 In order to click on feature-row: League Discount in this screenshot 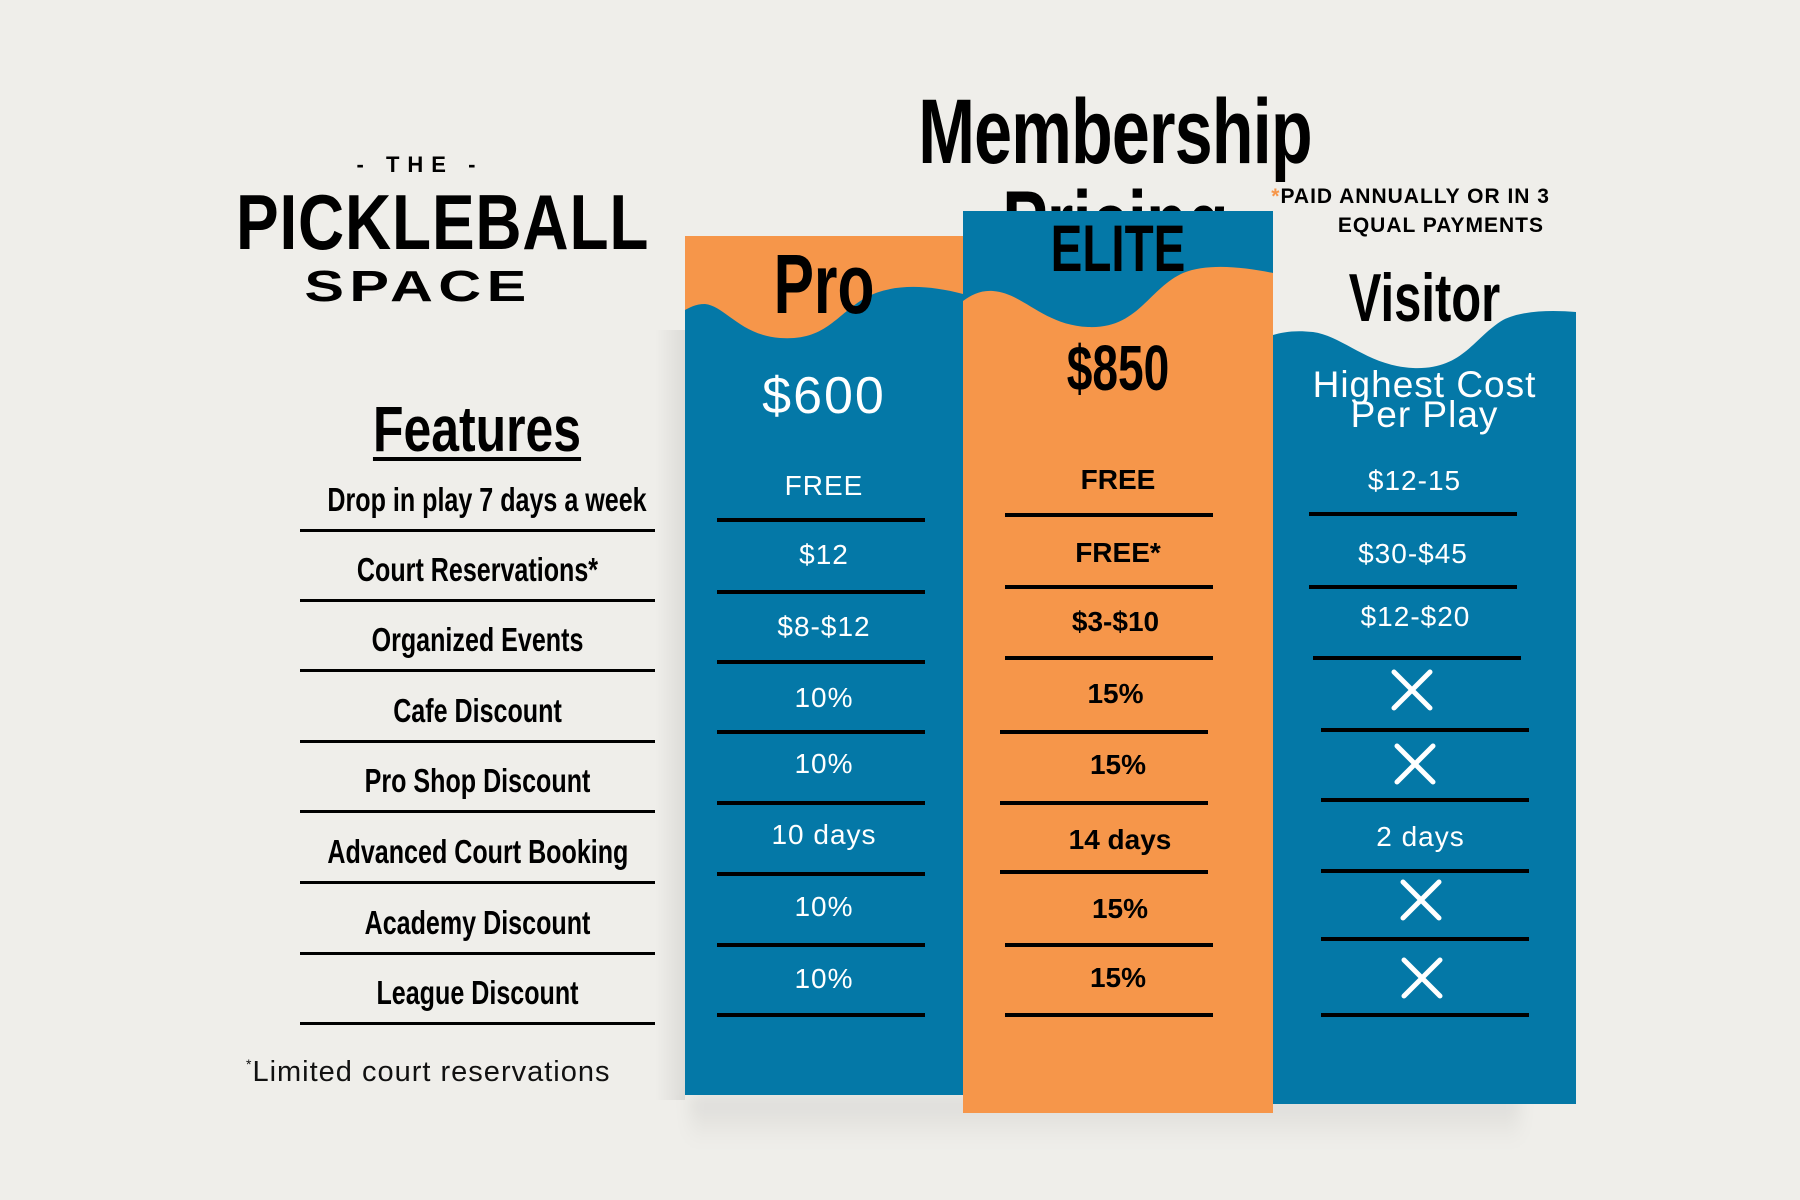, I will do `click(477, 990)`.